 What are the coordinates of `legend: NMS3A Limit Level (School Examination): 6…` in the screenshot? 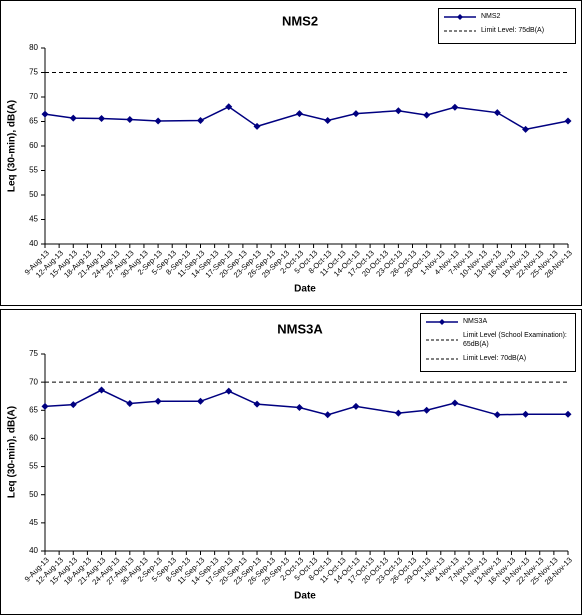 It's located at (498, 342).